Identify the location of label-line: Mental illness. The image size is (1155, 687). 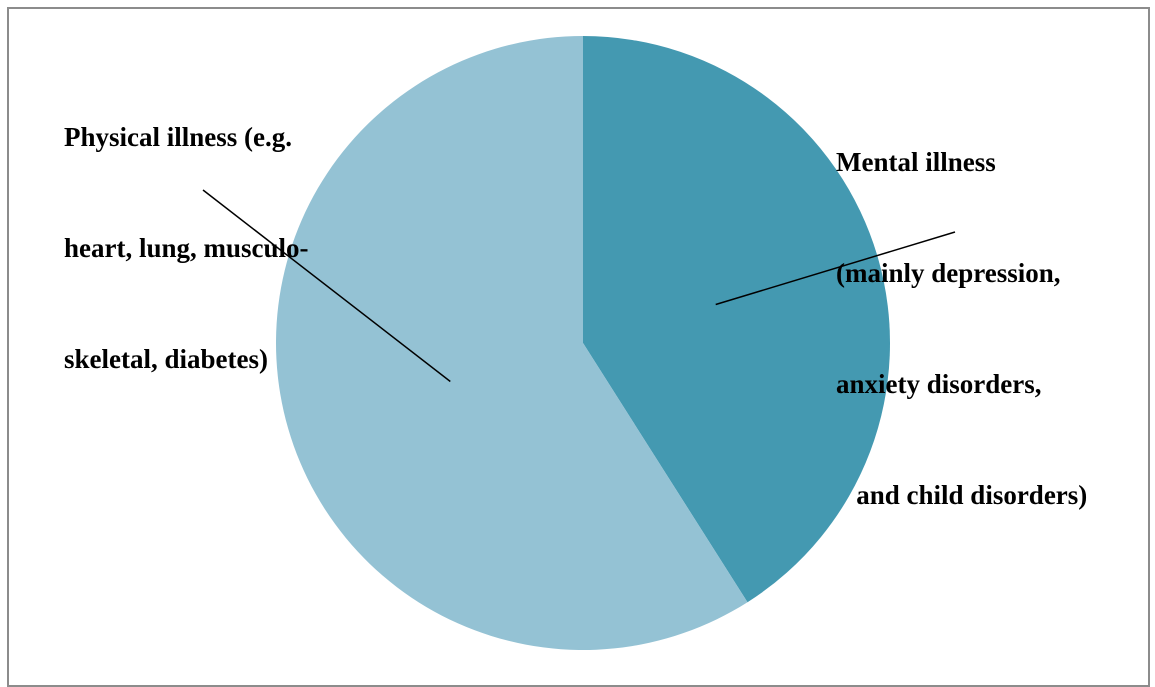
(916, 162).